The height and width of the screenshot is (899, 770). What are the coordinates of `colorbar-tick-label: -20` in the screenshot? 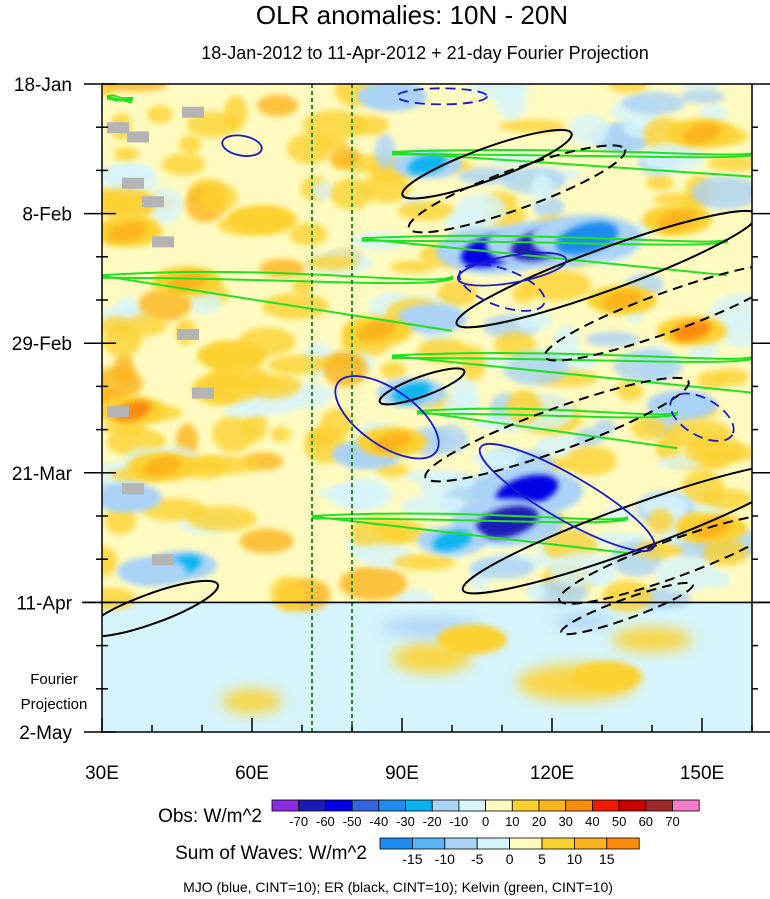 It's located at (432, 821).